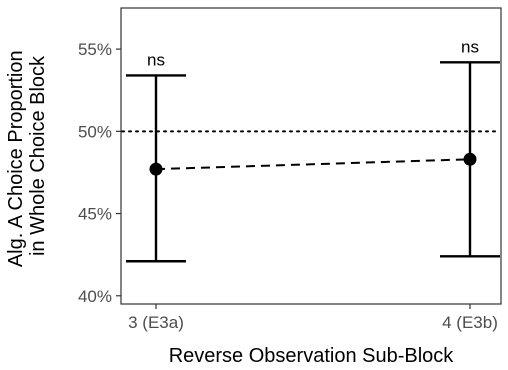 The width and height of the screenshot is (508, 370). Describe the element at coordinates (470, 322) in the screenshot. I see `x-tick-label: 4 (E3b)` at that location.